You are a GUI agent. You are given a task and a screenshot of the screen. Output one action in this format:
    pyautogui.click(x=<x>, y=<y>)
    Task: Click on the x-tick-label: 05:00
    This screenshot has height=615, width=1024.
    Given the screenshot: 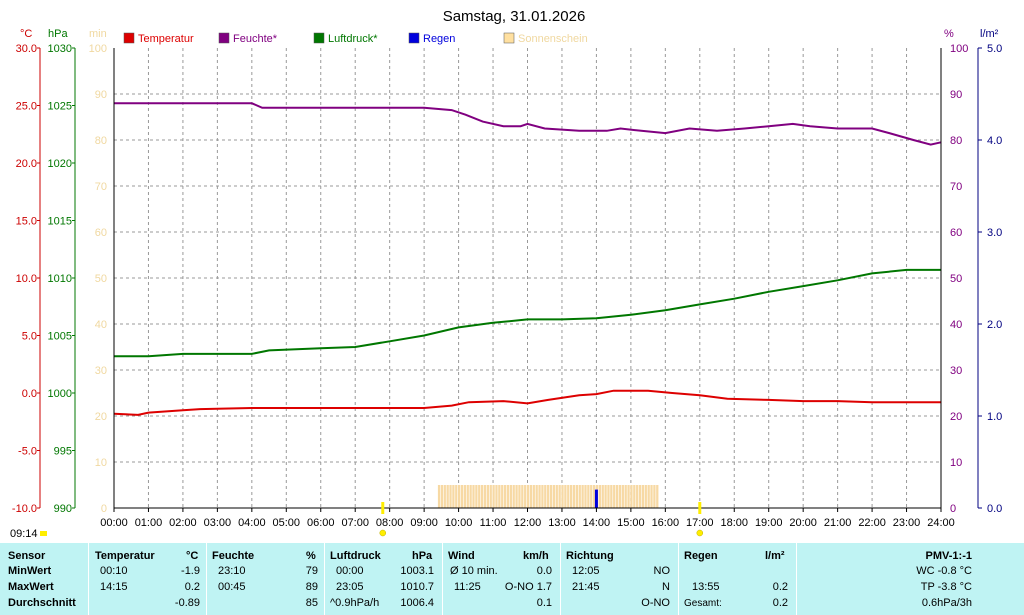 What is the action you would take?
    pyautogui.click(x=287, y=523)
    